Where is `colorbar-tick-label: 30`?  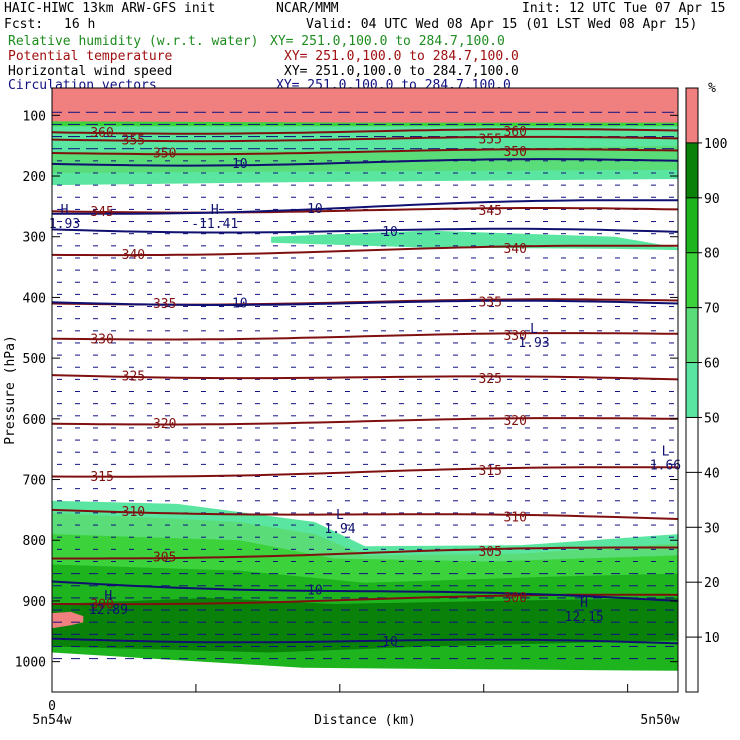
colorbar-tick-label: 30 is located at coordinates (712, 528).